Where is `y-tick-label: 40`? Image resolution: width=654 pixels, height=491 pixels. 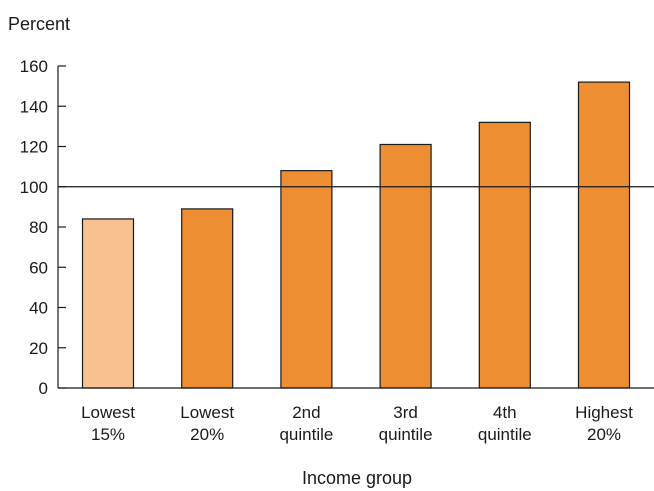
y-tick-label: 40 is located at coordinates (38, 308).